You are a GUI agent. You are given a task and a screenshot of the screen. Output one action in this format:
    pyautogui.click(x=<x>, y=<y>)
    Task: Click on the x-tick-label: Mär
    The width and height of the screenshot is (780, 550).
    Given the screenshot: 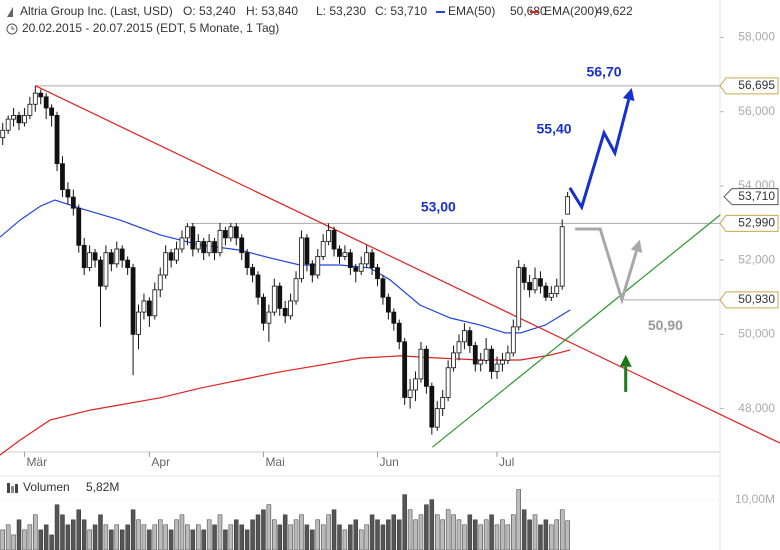 What is the action you would take?
    pyautogui.click(x=36, y=462)
    